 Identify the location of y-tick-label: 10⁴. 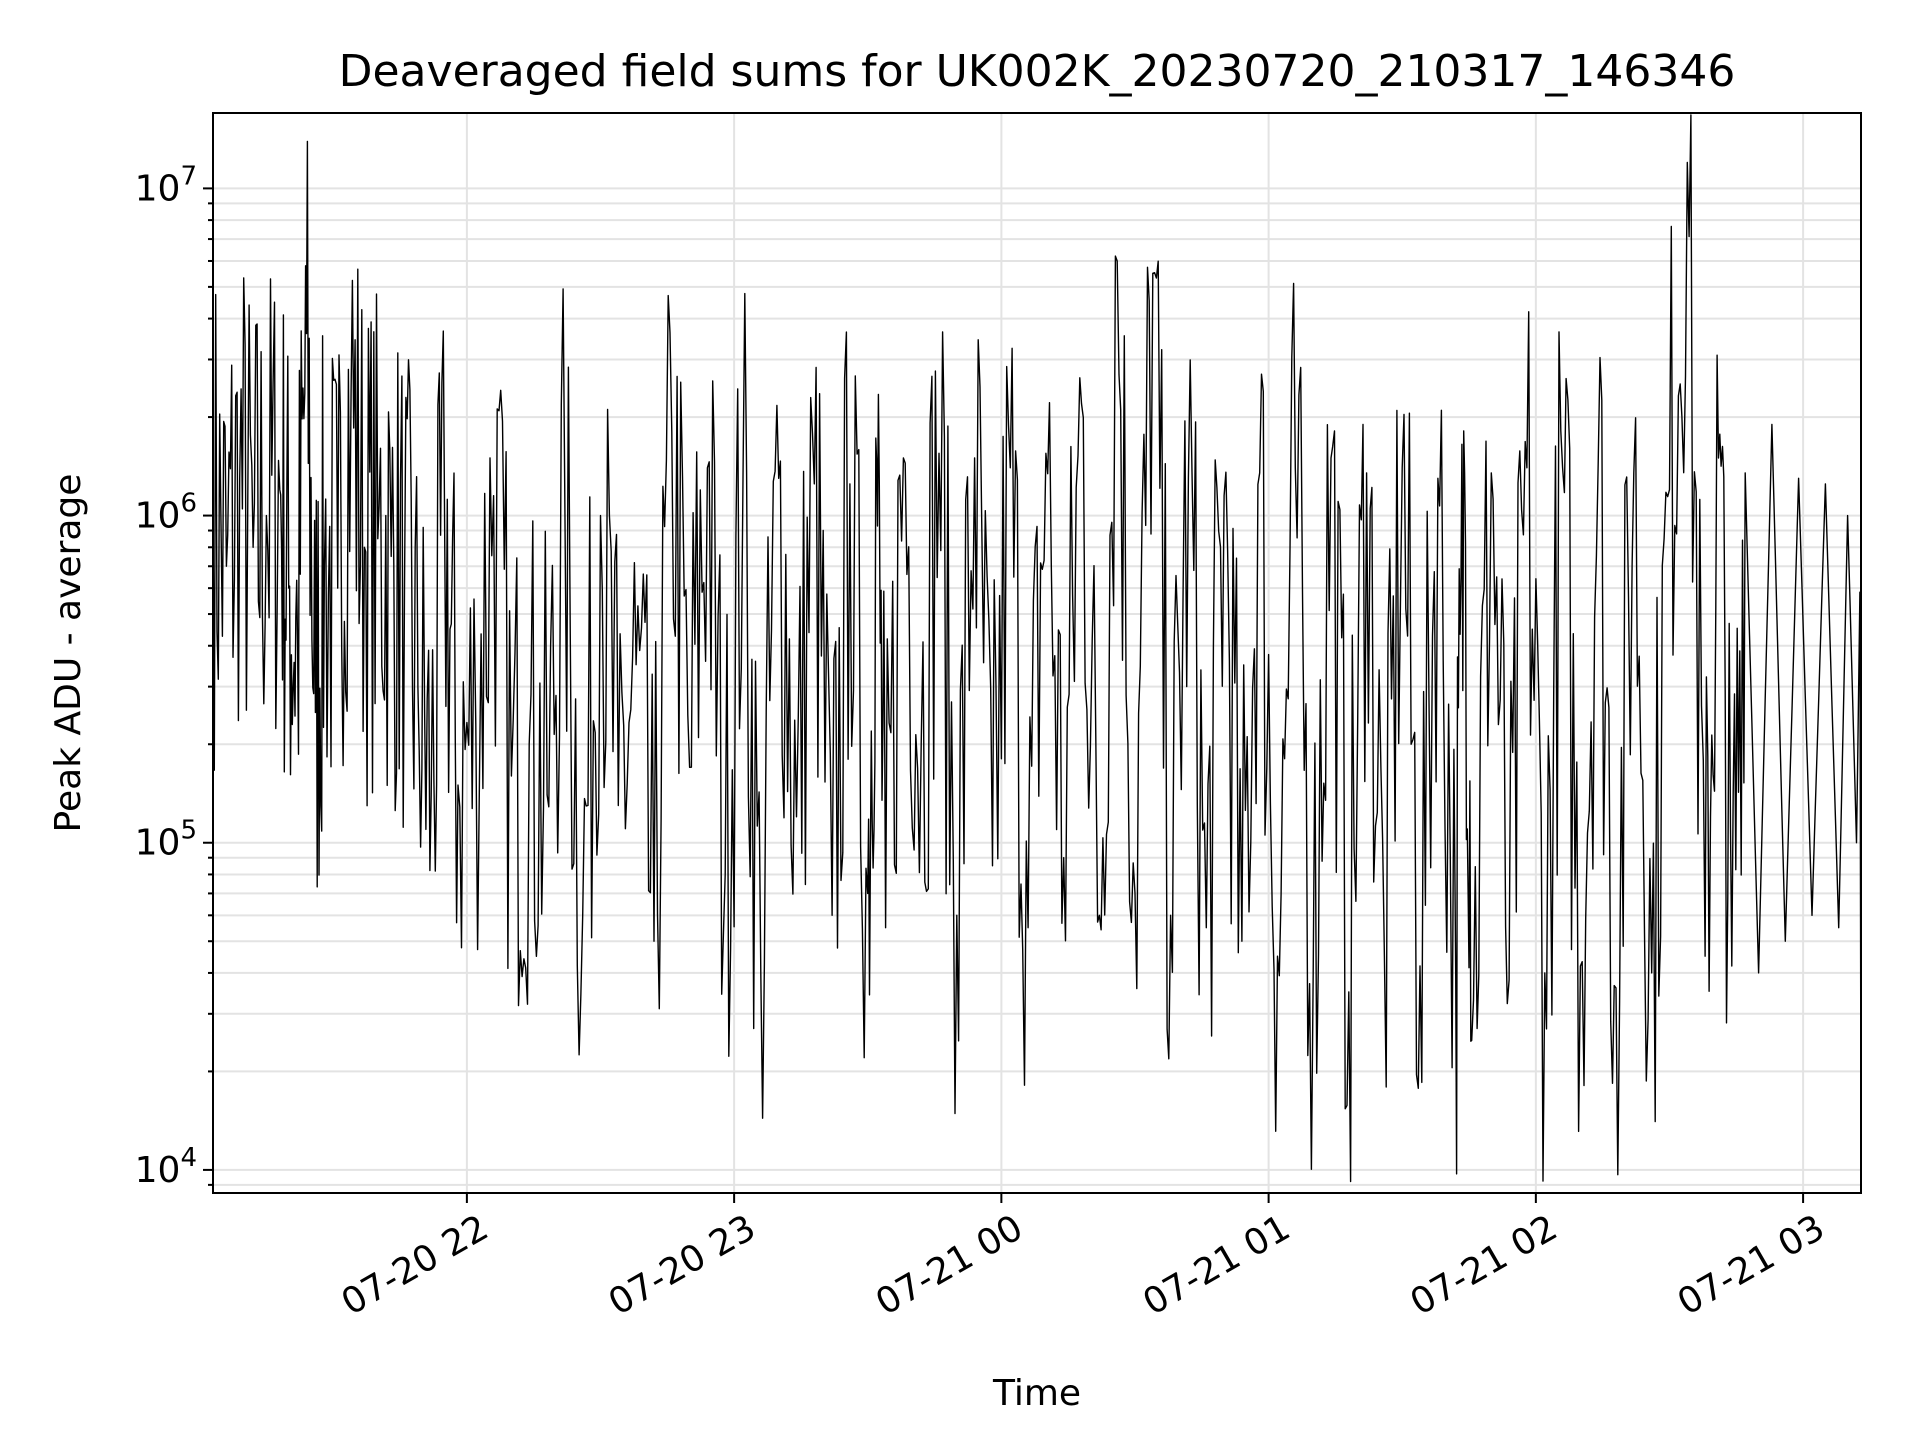
(166, 1167).